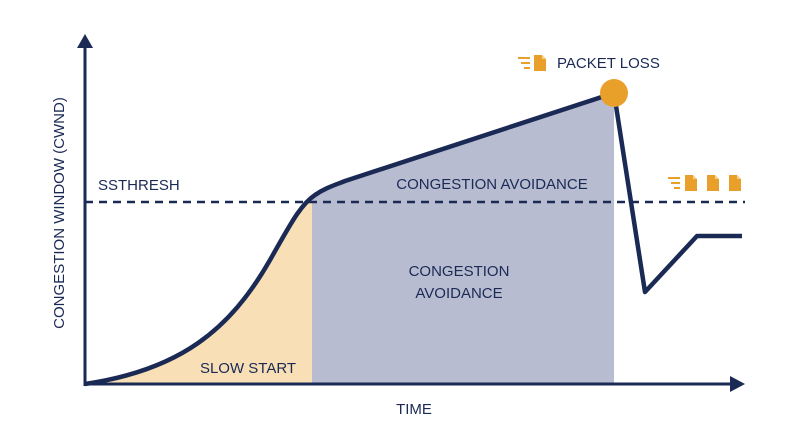 This screenshot has height=447, width=800. I want to click on packet-loss-label: PACKET LOSS, so click(608, 63).